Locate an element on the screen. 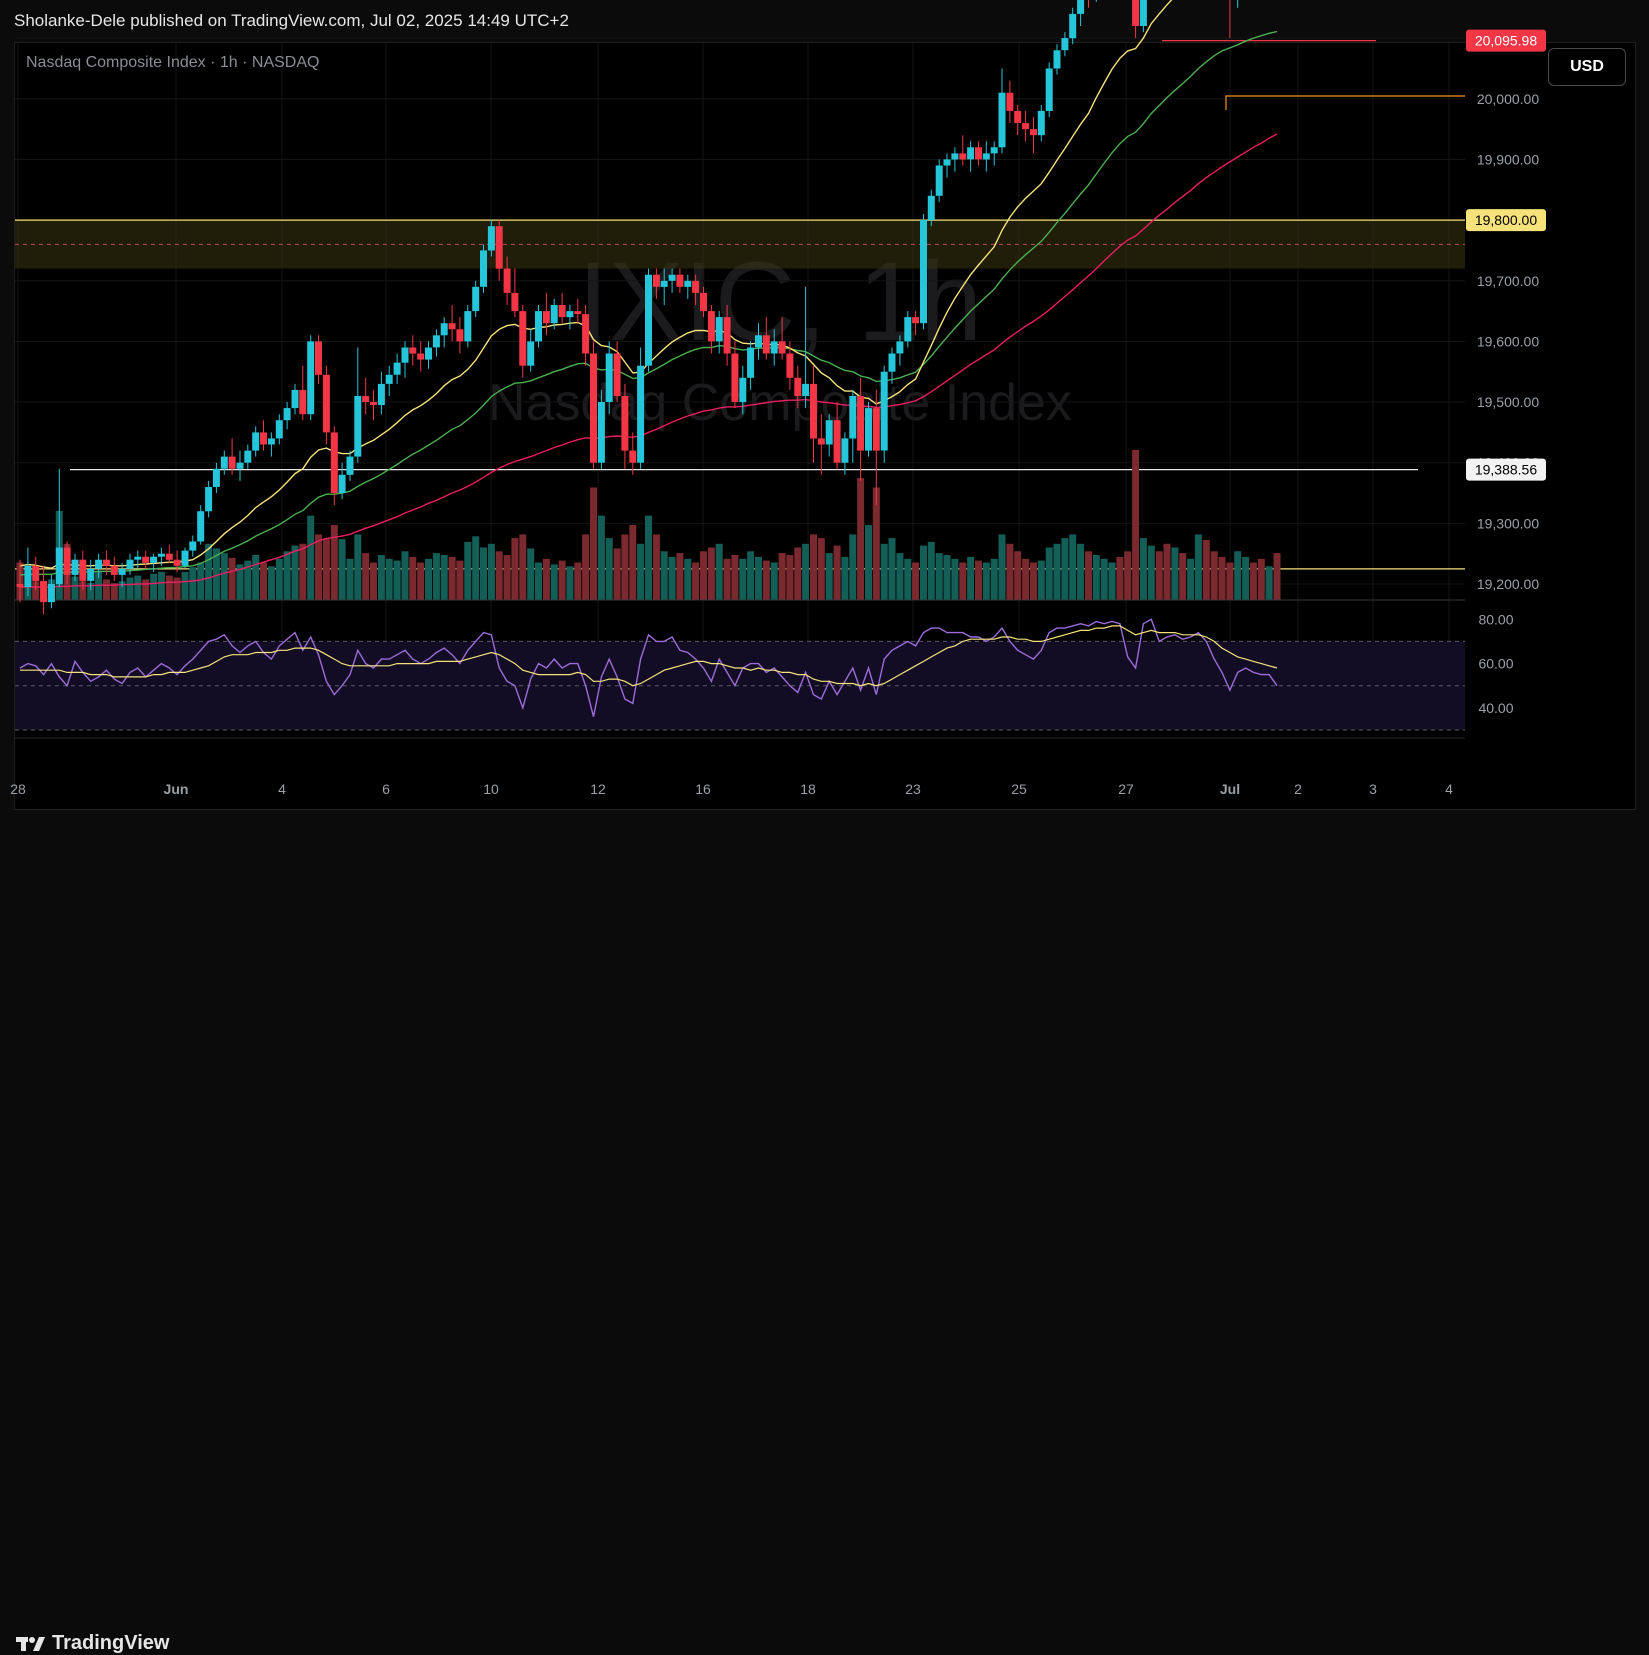 The image size is (1649, 1655). symbol-info: Nasdaq Composite Index · 1h · NASDAQ is located at coordinates (173, 62).